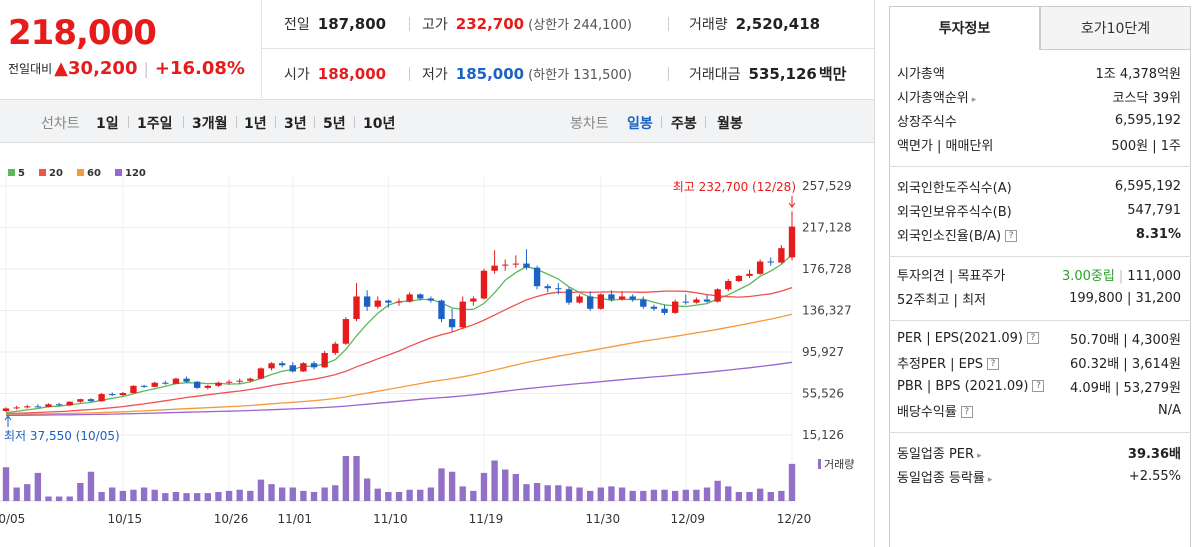  I want to click on industry-per-label: 동일업종 PER, so click(936, 454).